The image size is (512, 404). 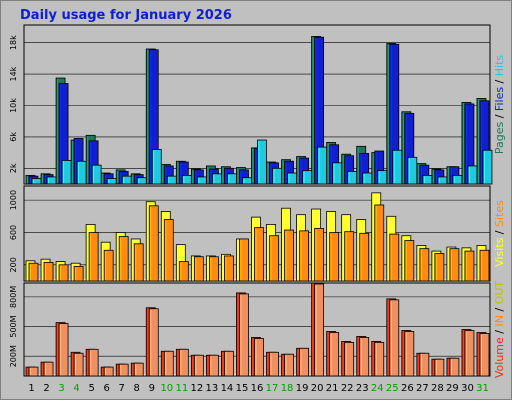 What do you see at coordinates (347, 388) in the screenshot?
I see `x-tick-label: 22` at bounding box center [347, 388].